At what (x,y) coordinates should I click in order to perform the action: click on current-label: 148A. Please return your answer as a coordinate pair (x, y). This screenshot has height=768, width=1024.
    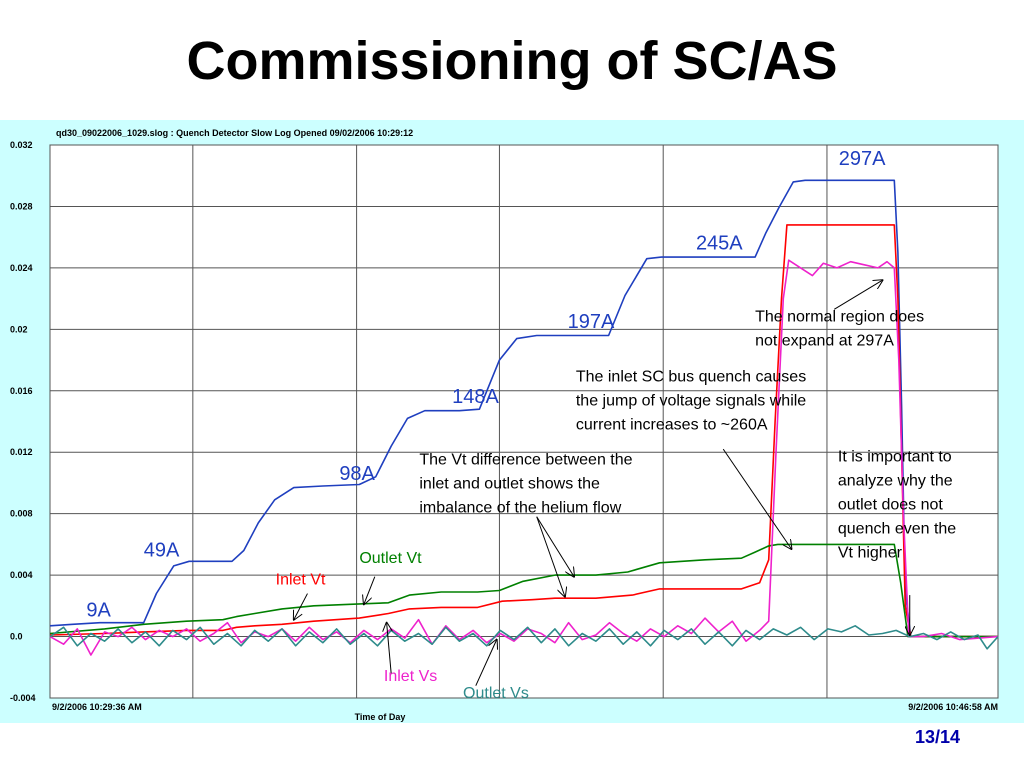
    Looking at the image, I should click on (475, 397).